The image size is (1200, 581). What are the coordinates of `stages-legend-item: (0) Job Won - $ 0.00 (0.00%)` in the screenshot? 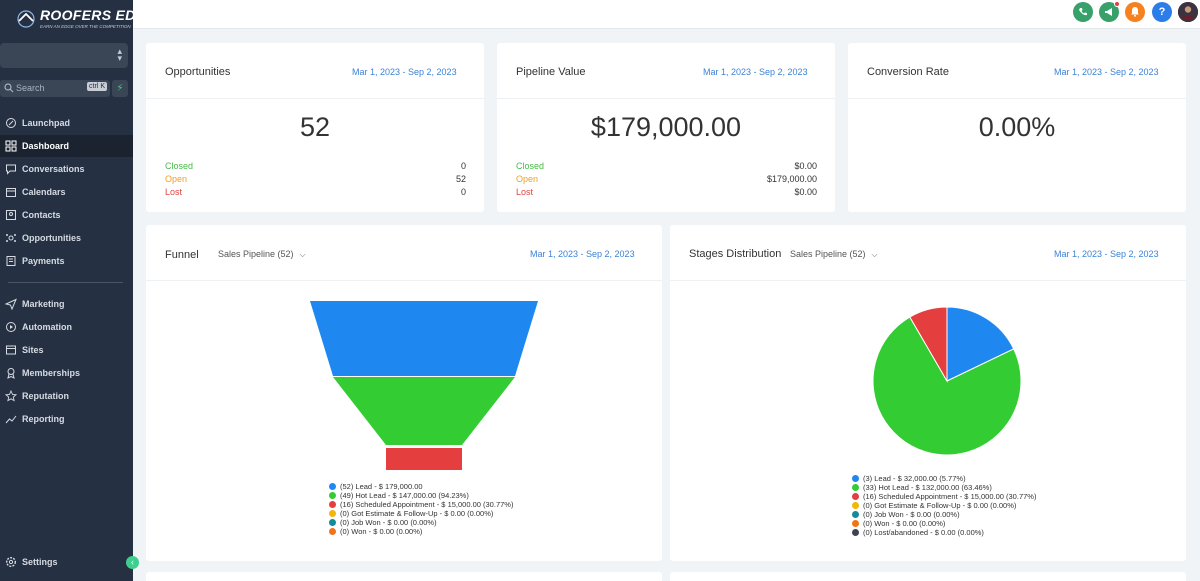 It's located at (944, 514).